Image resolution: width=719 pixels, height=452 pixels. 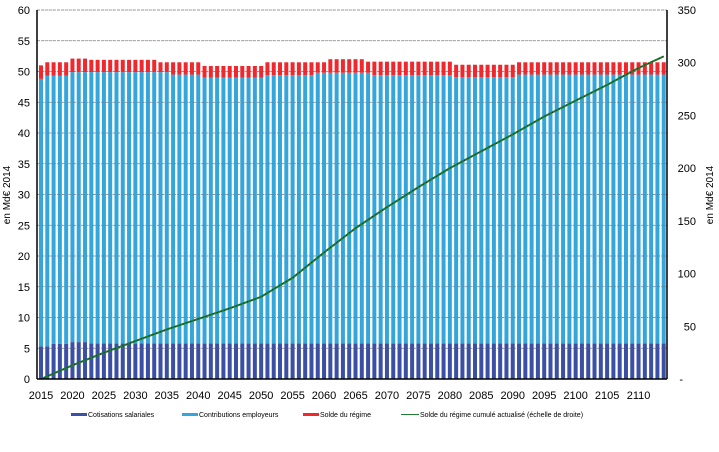 I want to click on x-tick: 2050, so click(x=261, y=396).